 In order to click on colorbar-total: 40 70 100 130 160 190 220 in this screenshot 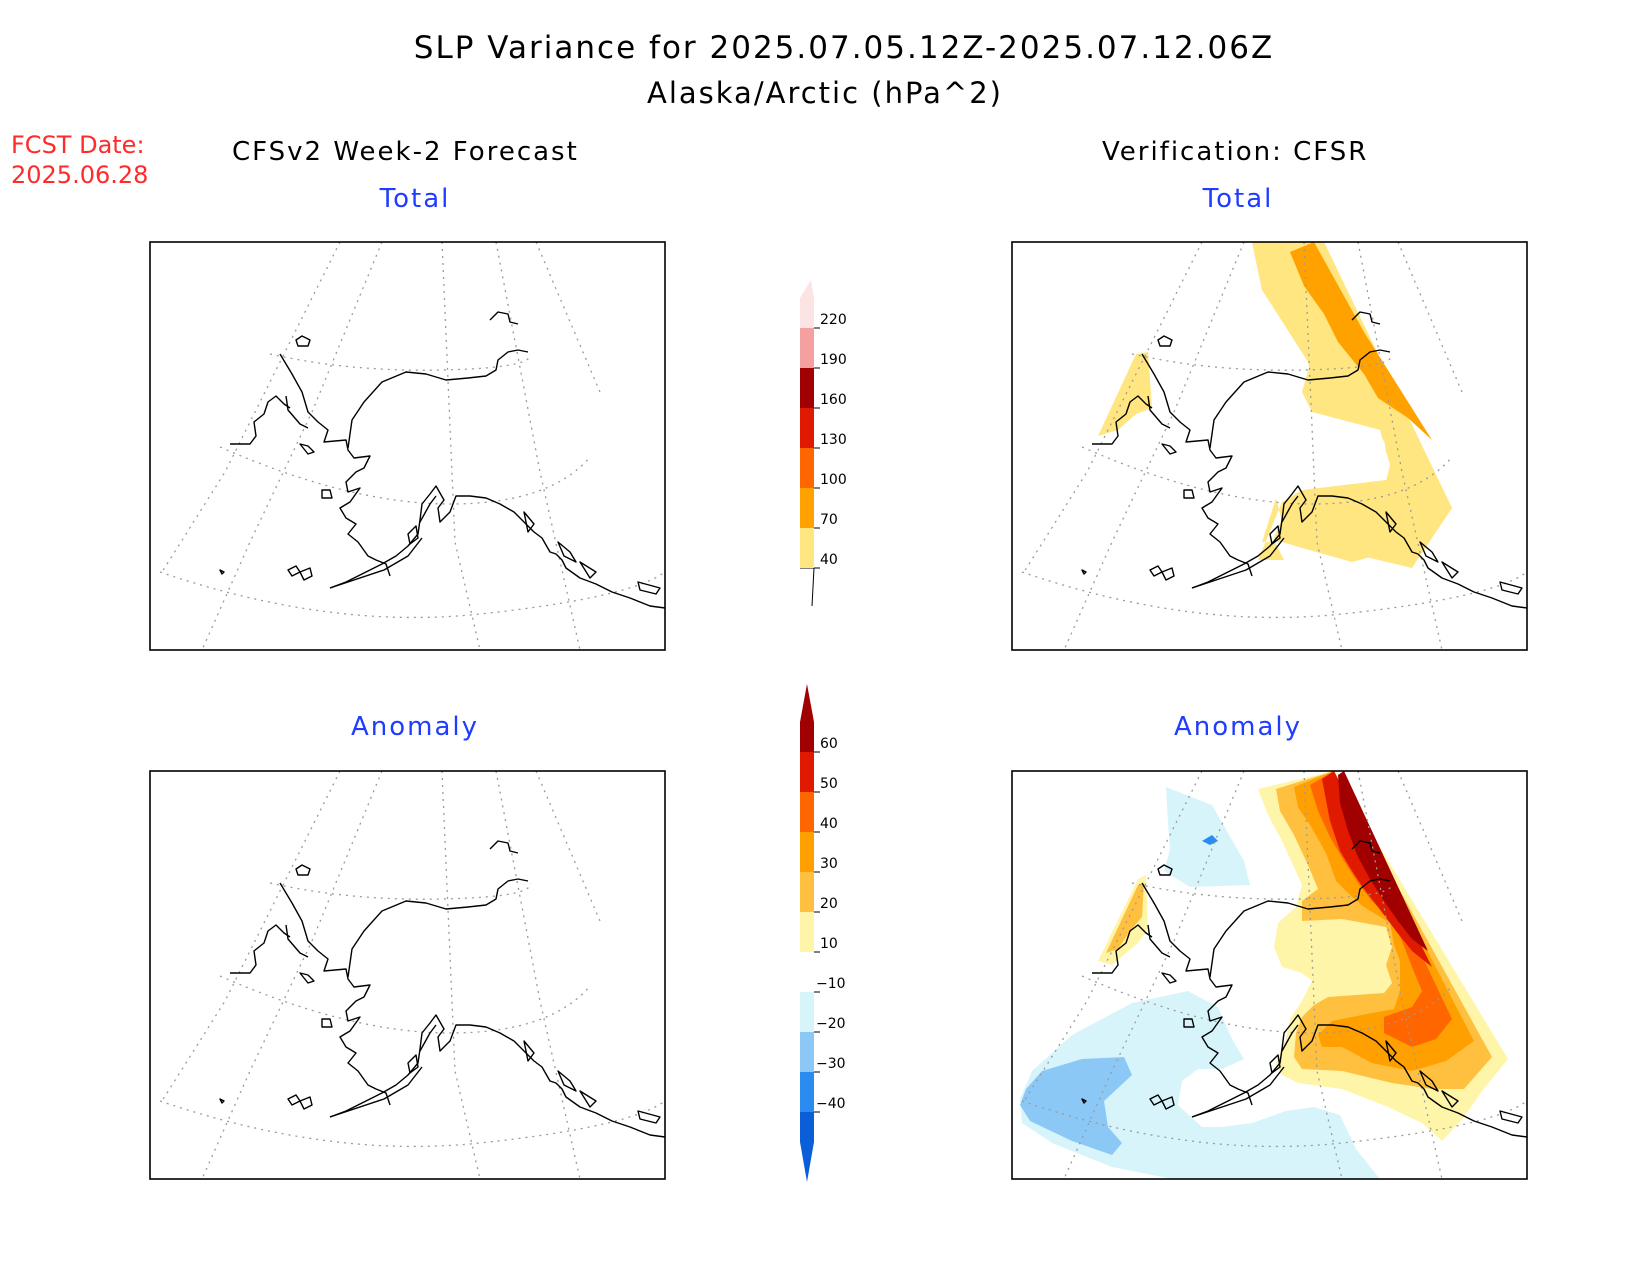, I will do `click(823, 443)`.